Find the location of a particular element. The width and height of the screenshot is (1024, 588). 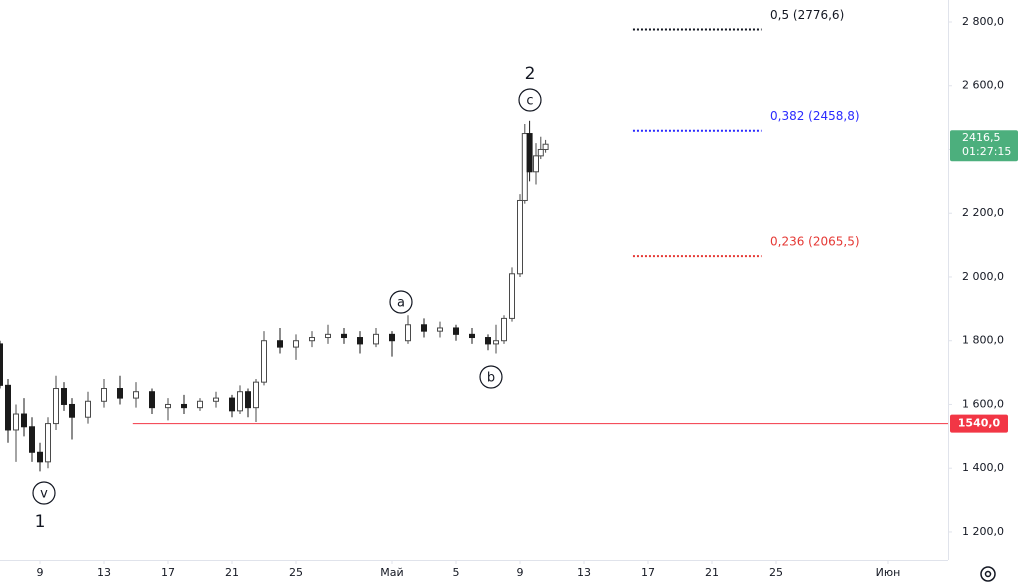

wave-label: a is located at coordinates (401, 303).